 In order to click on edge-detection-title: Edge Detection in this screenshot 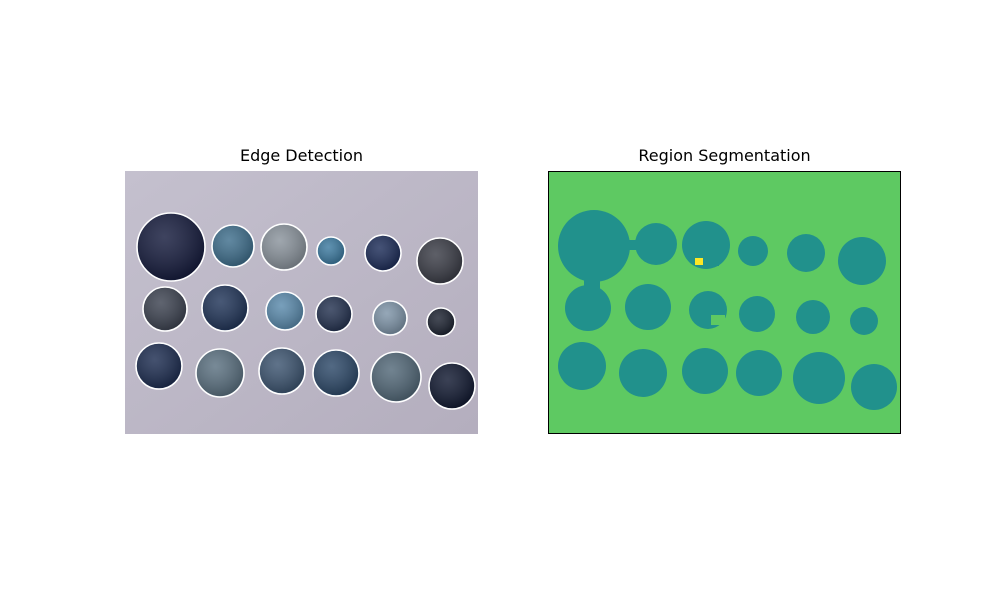, I will do `click(301, 155)`.